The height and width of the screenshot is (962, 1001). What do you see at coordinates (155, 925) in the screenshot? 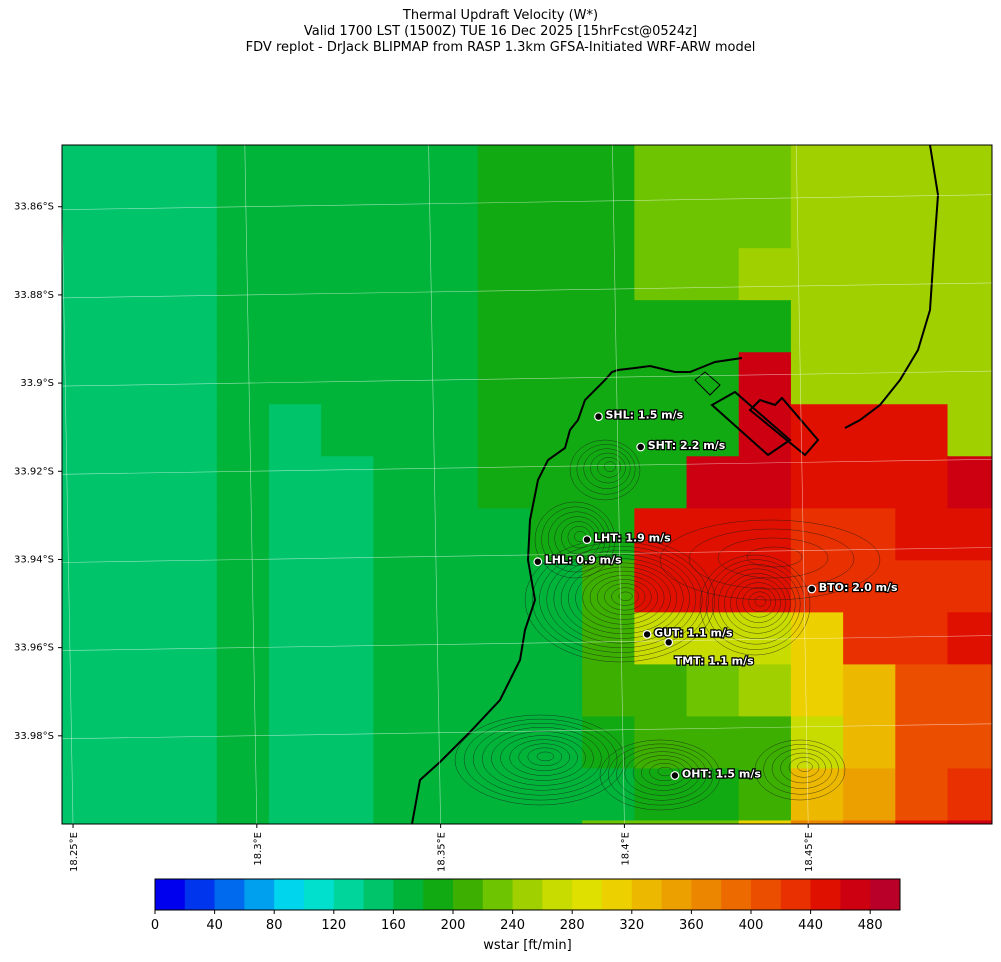
I see `colorbar-tick-label: 0` at bounding box center [155, 925].